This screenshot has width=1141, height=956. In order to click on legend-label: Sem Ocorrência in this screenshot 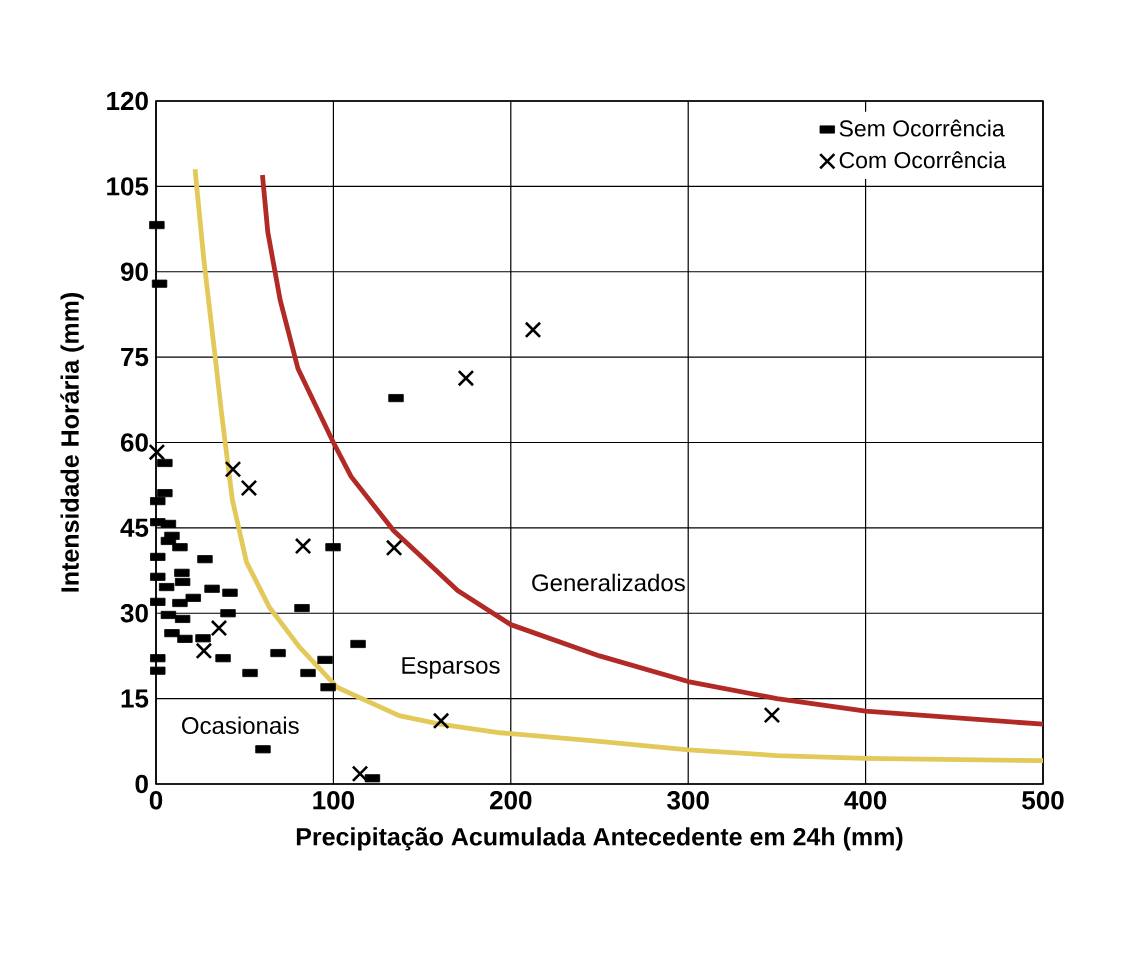, I will do `click(922, 128)`.